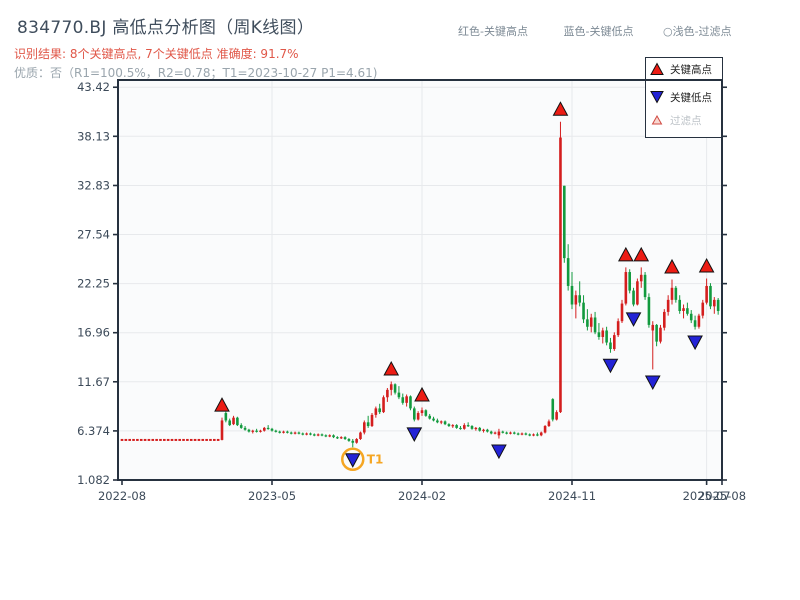 The height and width of the screenshot is (600, 800). I want to click on svg-text: 32.83, so click(93, 185).